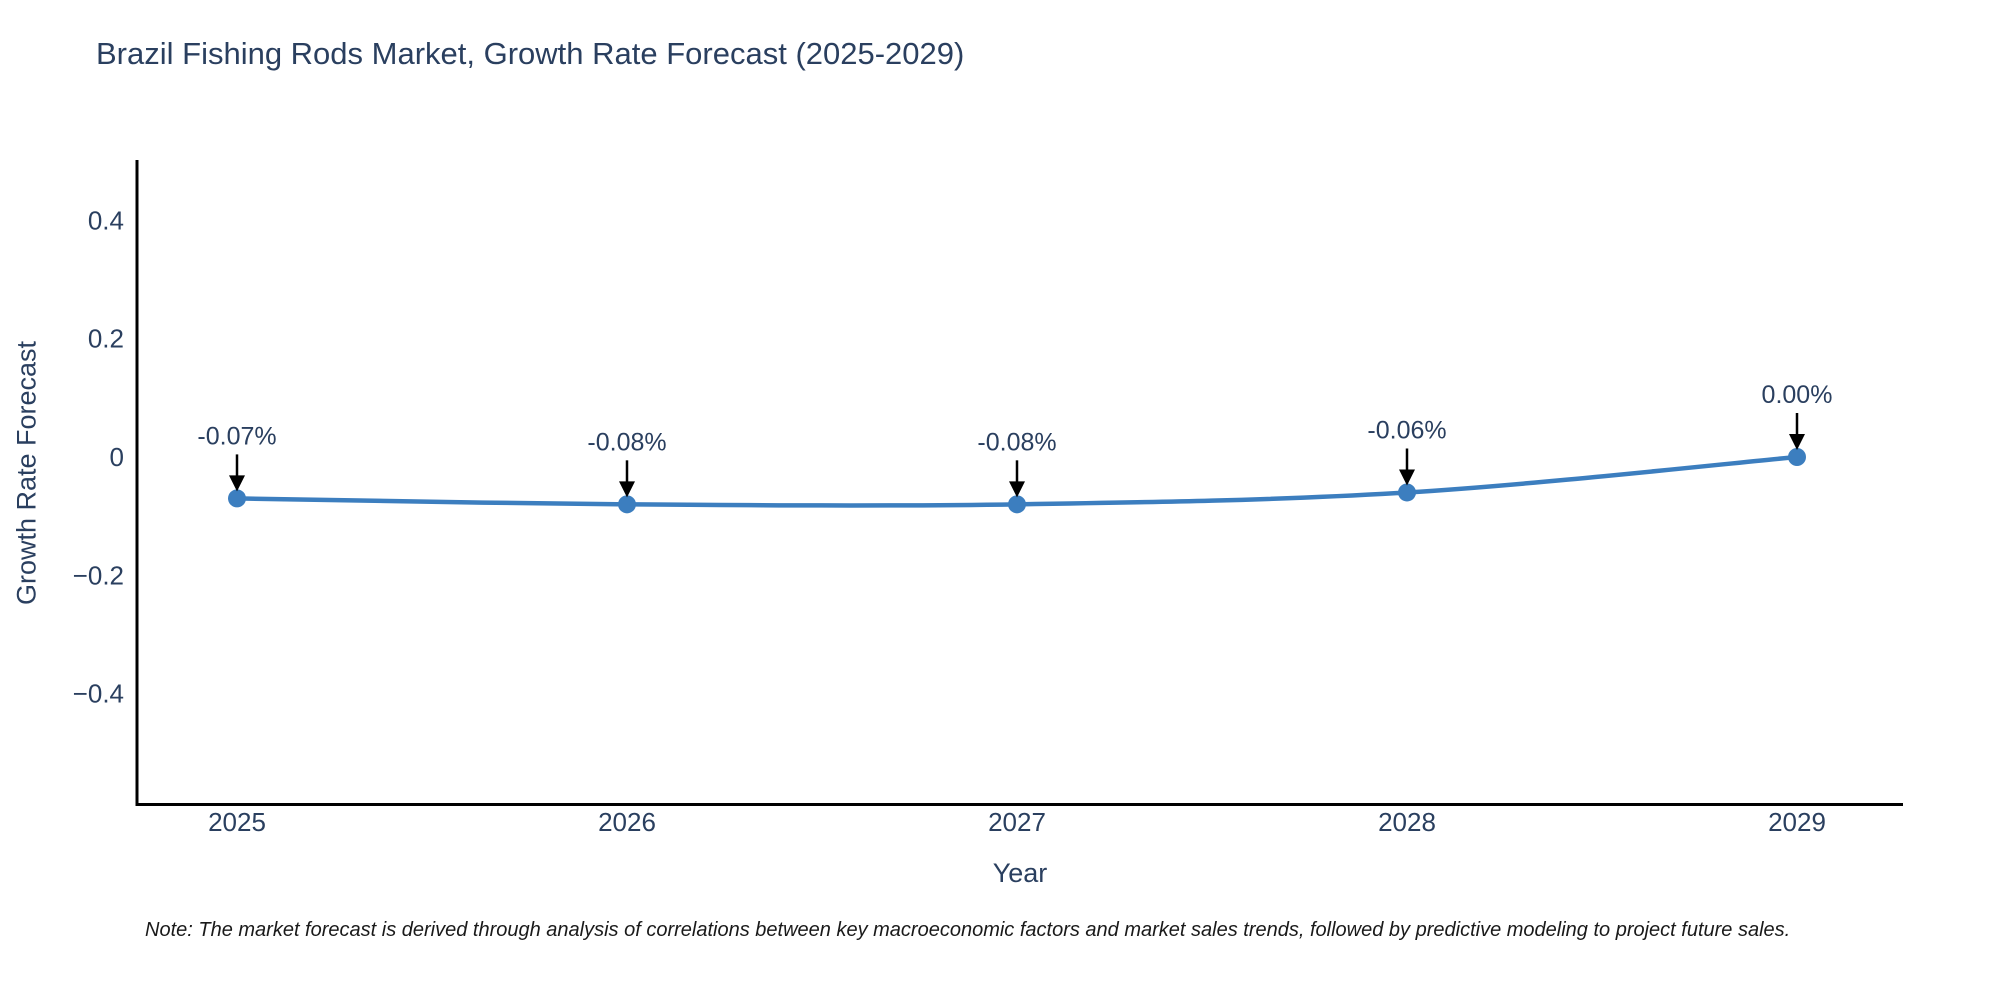 This screenshot has height=1000, width=2000. I want to click on data-point-2026, so click(627, 504).